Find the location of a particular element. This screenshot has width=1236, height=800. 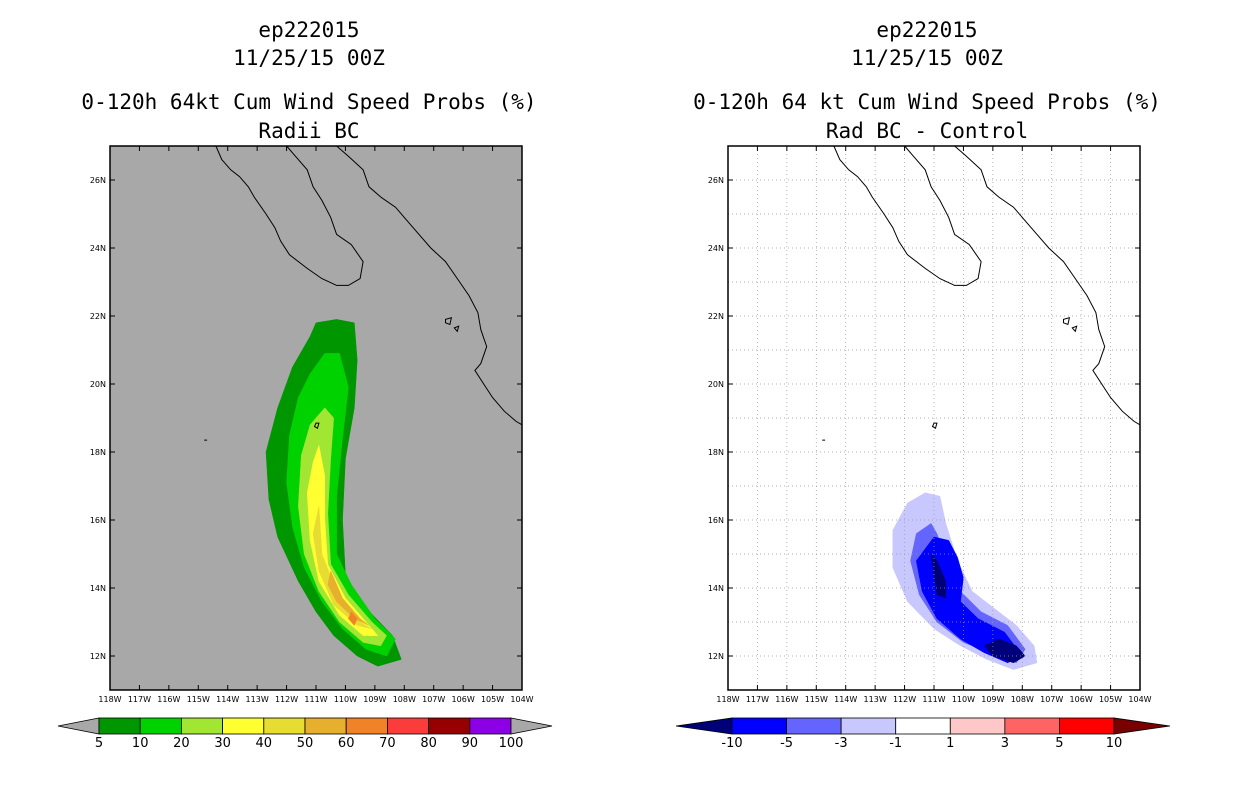

chart-subtitle: Radii BC is located at coordinates (309, 131).